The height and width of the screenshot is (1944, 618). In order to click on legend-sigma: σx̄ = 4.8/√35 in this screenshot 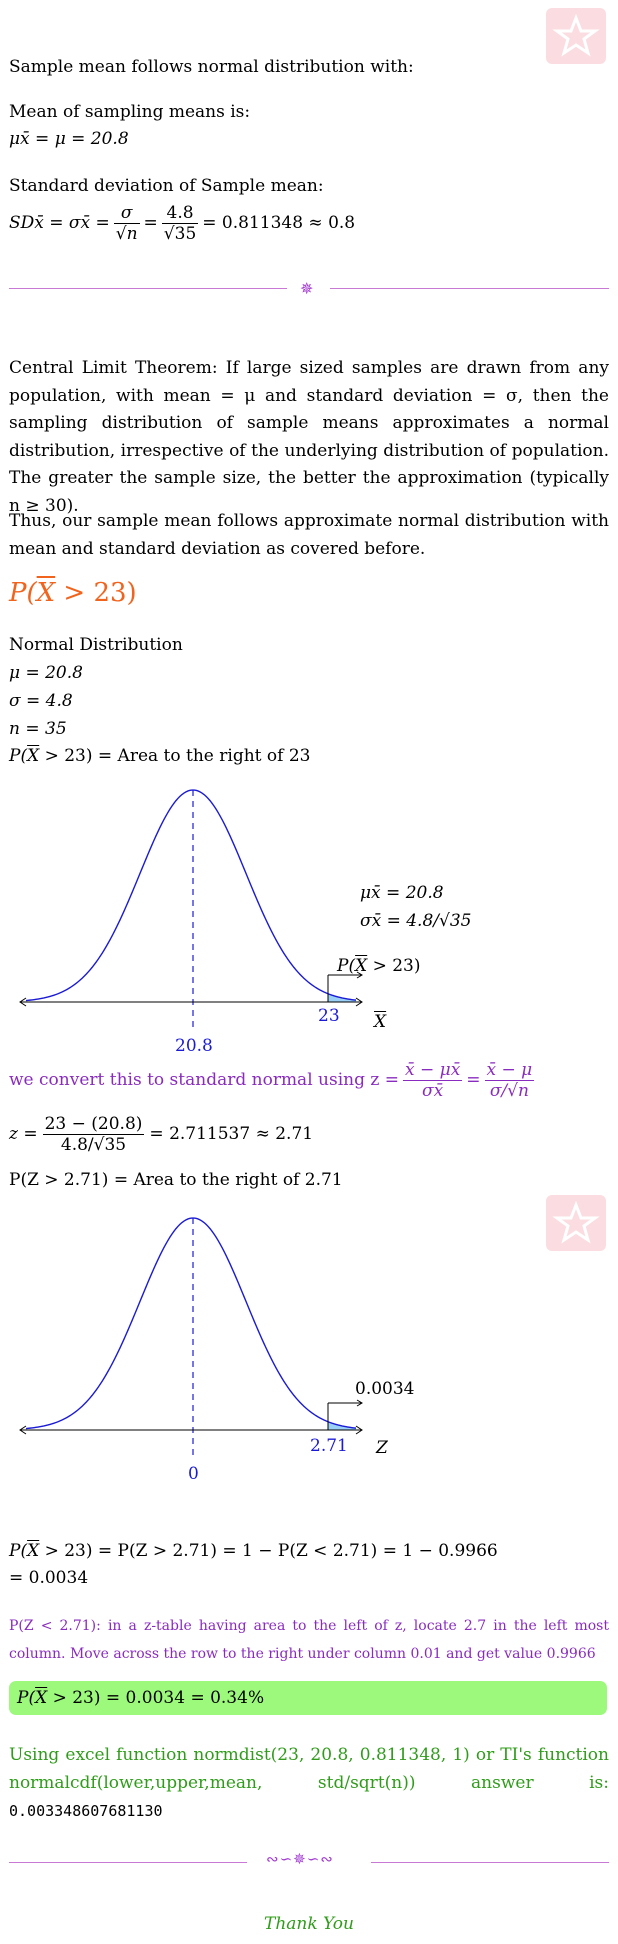, I will do `click(416, 921)`.